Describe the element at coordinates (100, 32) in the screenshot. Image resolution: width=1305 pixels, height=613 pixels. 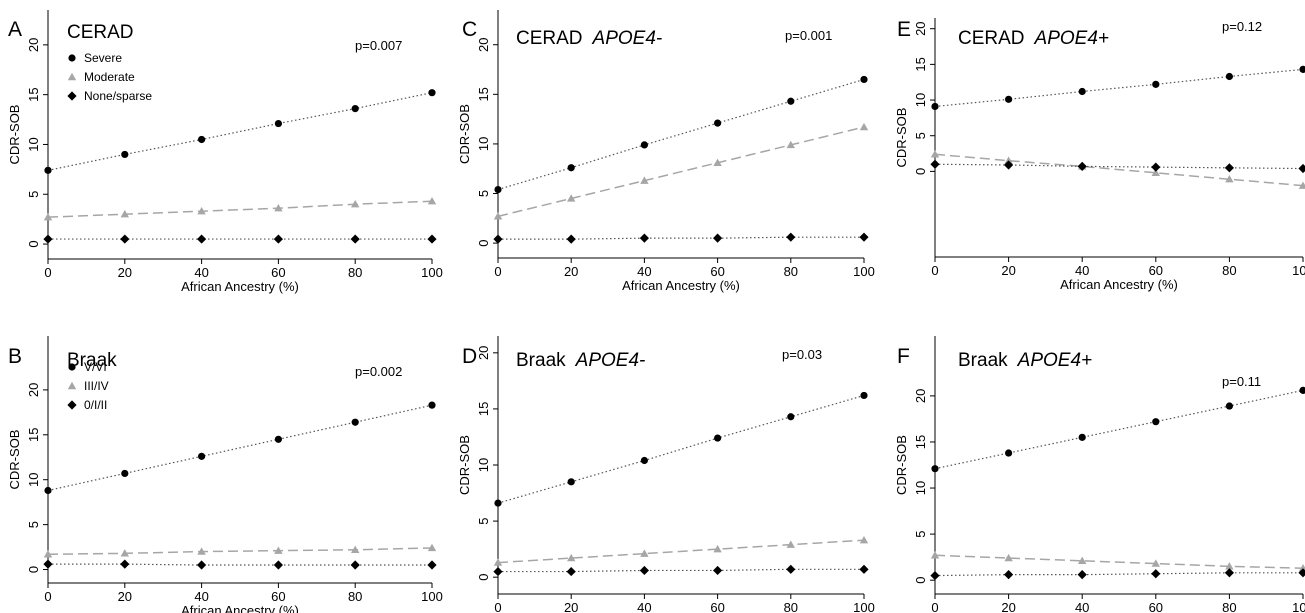
I see `panel-title: CERAD` at that location.